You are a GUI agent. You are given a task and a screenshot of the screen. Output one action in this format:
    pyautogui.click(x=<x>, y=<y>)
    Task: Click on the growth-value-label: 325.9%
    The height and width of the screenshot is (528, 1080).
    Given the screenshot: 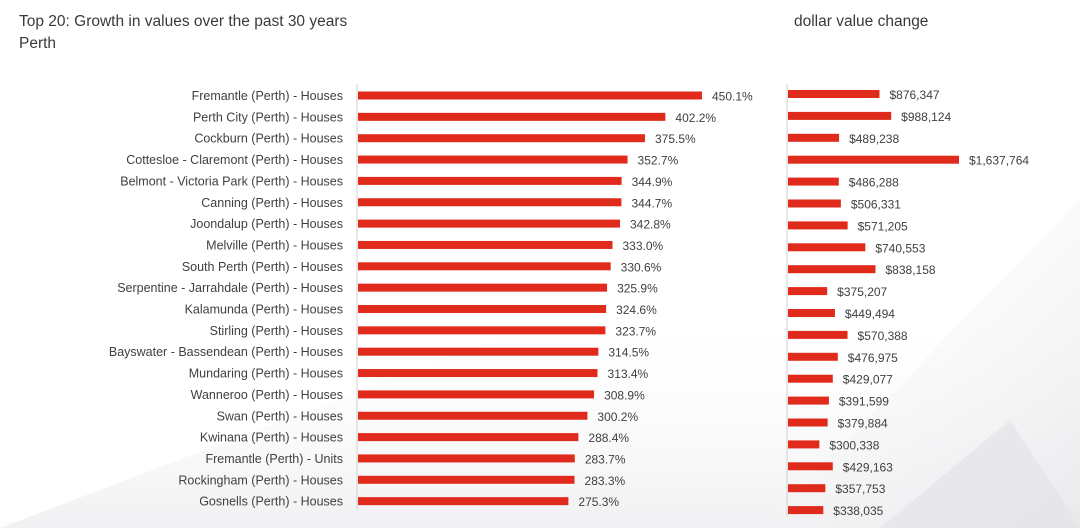 What is the action you would take?
    pyautogui.click(x=637, y=289)
    